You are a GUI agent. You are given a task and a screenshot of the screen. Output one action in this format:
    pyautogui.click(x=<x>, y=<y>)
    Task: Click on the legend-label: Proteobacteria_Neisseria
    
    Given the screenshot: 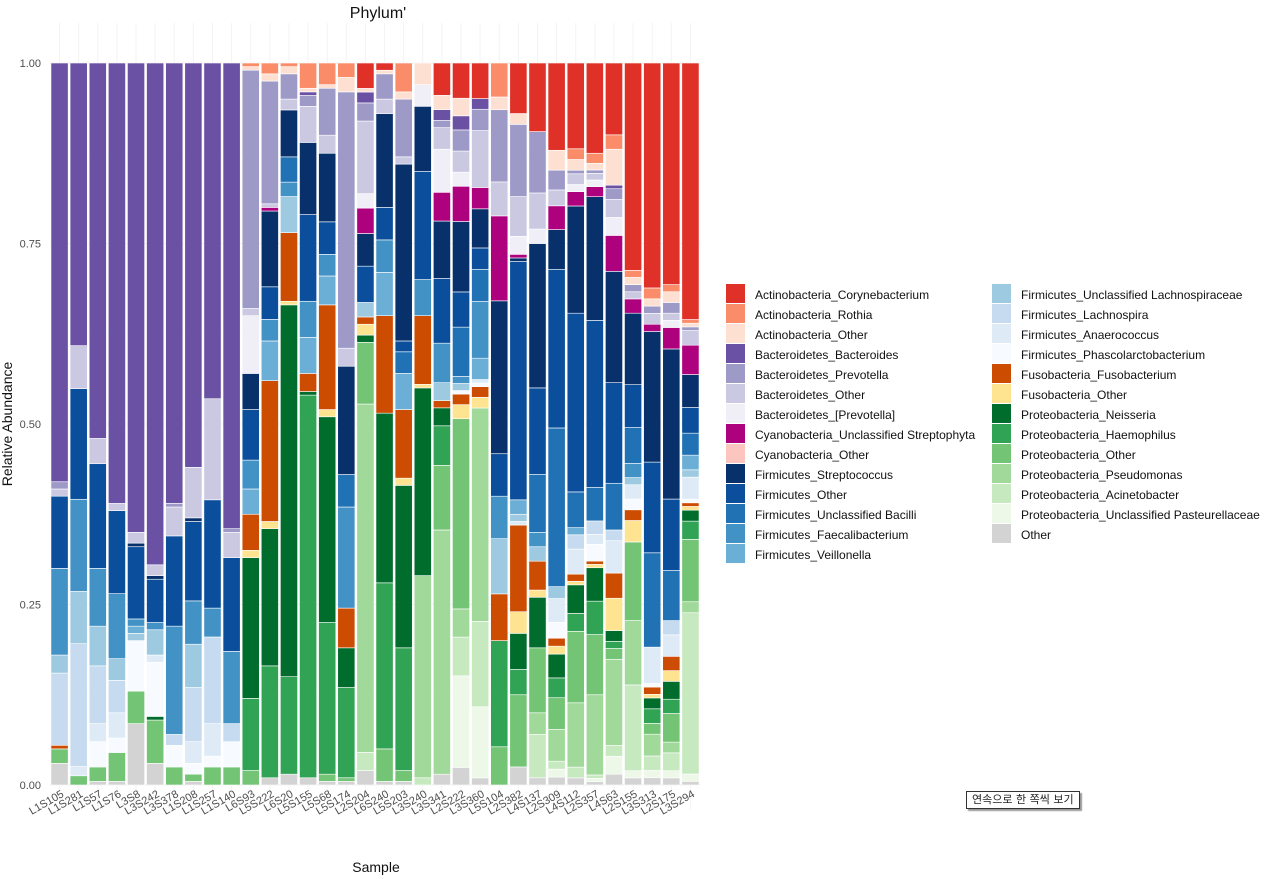 What is the action you would take?
    pyautogui.click(x=1088, y=415)
    